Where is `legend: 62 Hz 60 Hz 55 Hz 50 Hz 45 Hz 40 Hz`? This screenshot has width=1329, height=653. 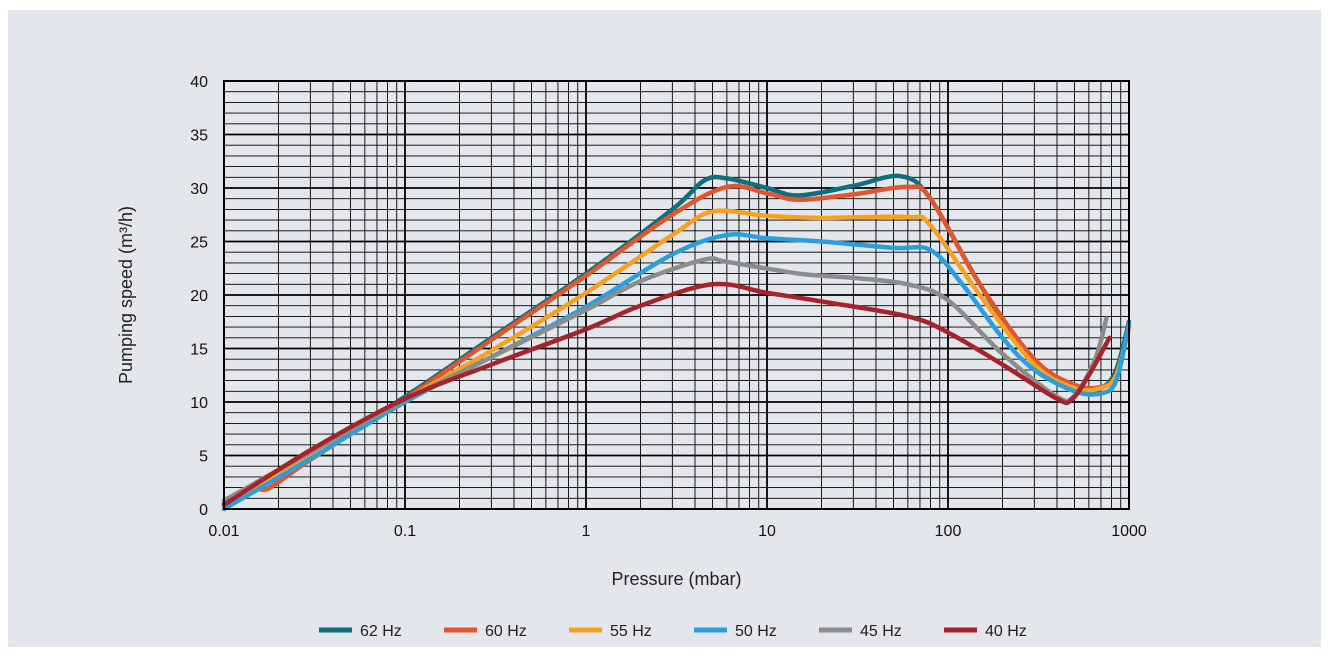 legend: 62 Hz 60 Hz 55 Hz 50 Hz 45 Hz 40 Hz is located at coordinates (673, 631).